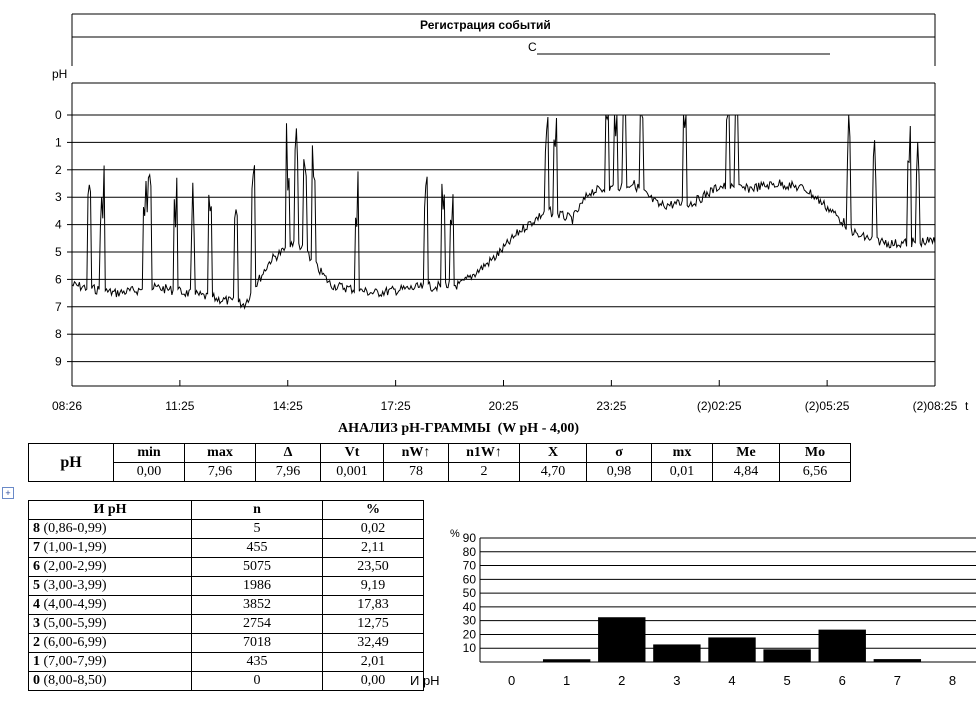 The image size is (976, 722). I want to click on row-count: 455, so click(257, 548).